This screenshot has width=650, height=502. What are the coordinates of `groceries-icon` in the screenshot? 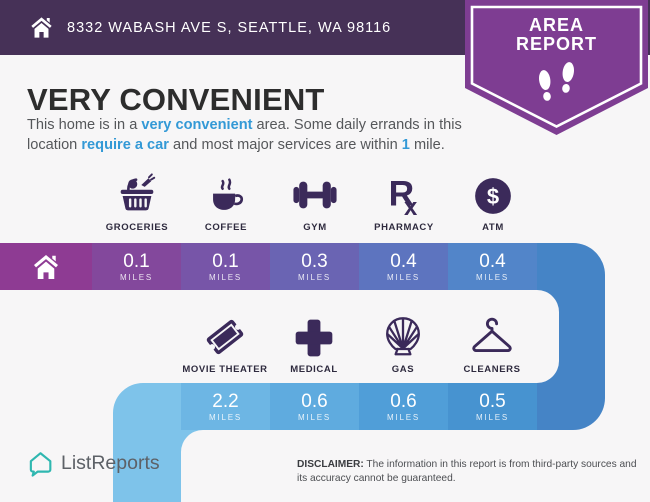 It's located at (137, 194).